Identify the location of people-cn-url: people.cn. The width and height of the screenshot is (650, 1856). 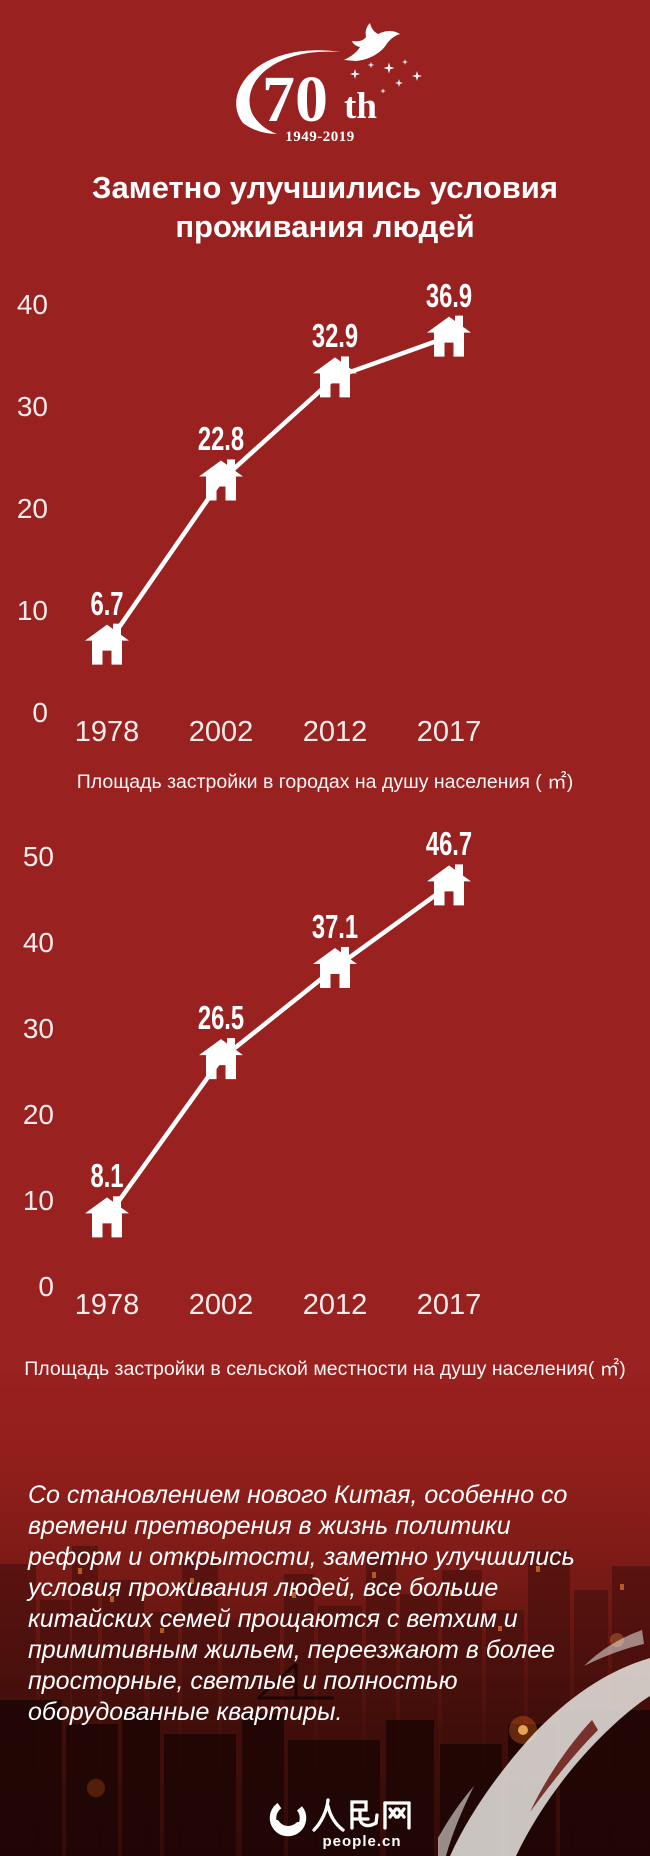
(361, 1841).